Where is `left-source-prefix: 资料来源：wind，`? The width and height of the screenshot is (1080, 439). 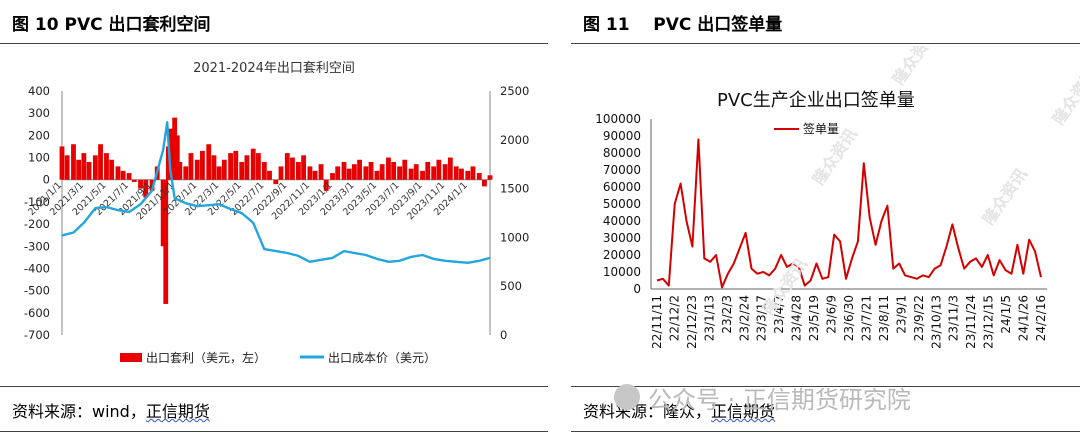
left-source-prefix: 资料来源：wind， is located at coordinates (79, 411).